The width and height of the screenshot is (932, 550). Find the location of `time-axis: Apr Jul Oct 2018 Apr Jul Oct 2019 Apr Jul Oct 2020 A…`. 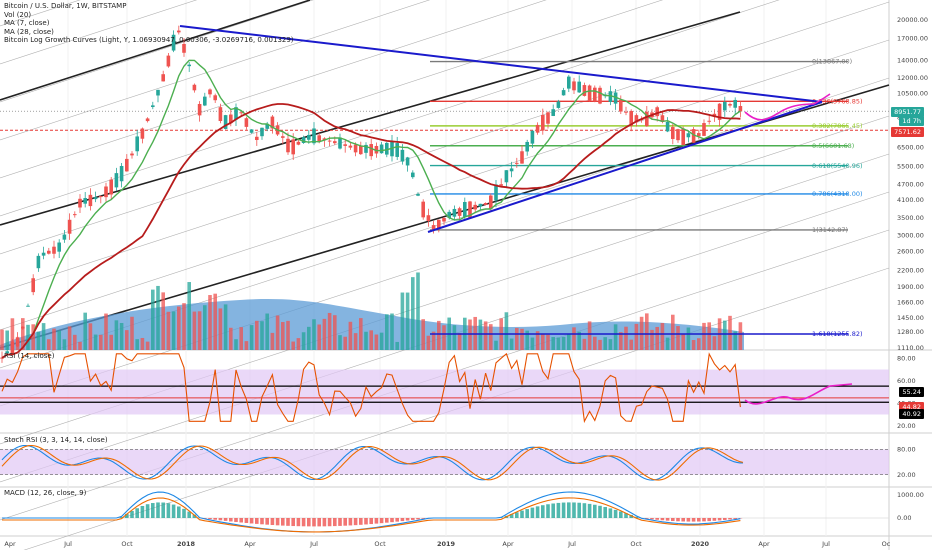

time-axis: Apr Jul Oct 2018 Apr Jul Oct 2019 Apr Jul Oct 2020 A… is located at coordinates (447, 544).